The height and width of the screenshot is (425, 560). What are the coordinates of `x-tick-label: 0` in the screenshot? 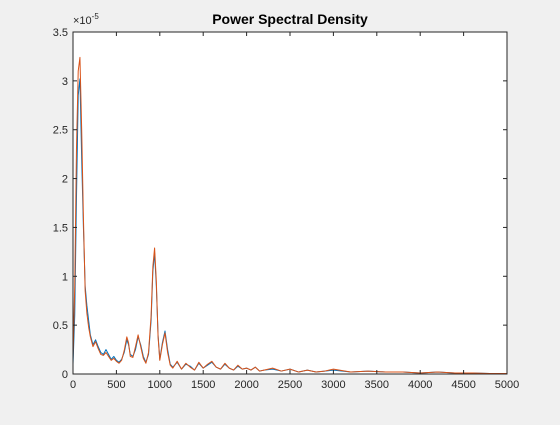 It's located at (73, 385).